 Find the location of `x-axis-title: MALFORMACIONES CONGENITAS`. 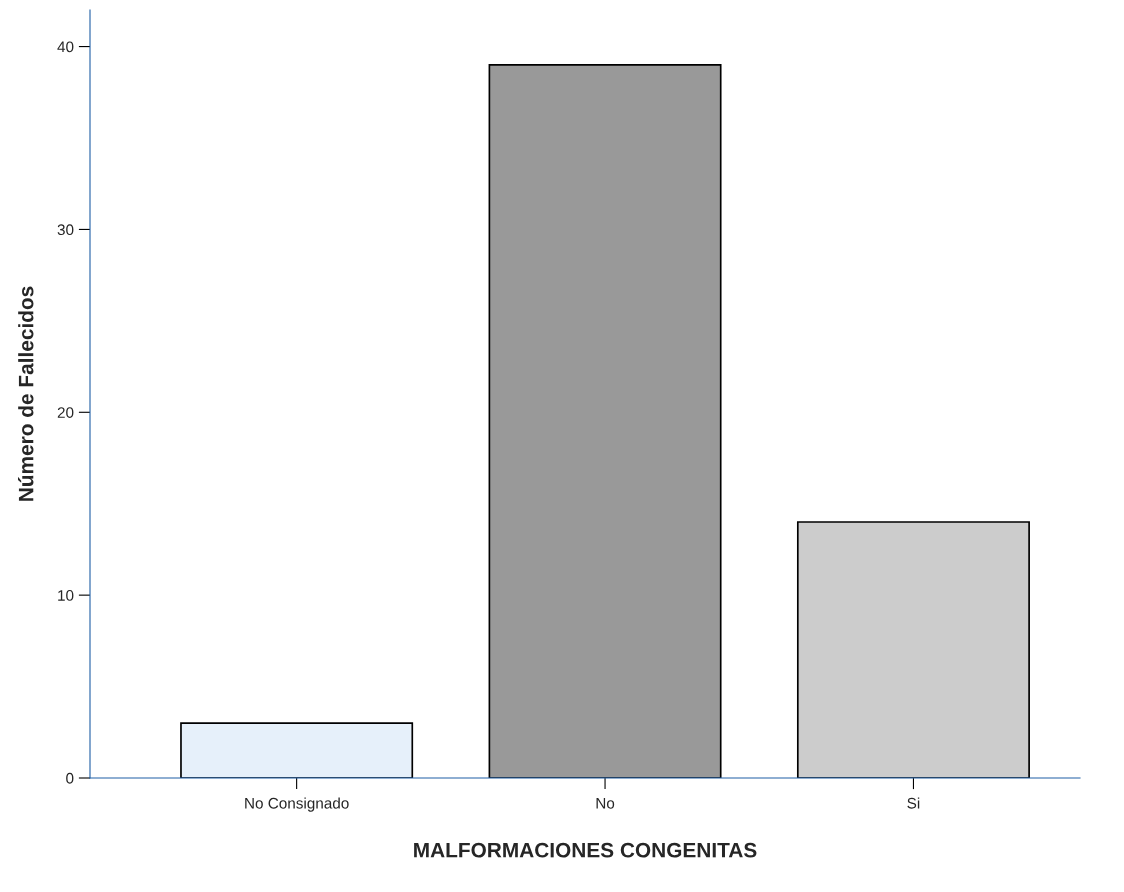

x-axis-title: MALFORMACIONES CONGENITAS is located at coordinates (585, 850).